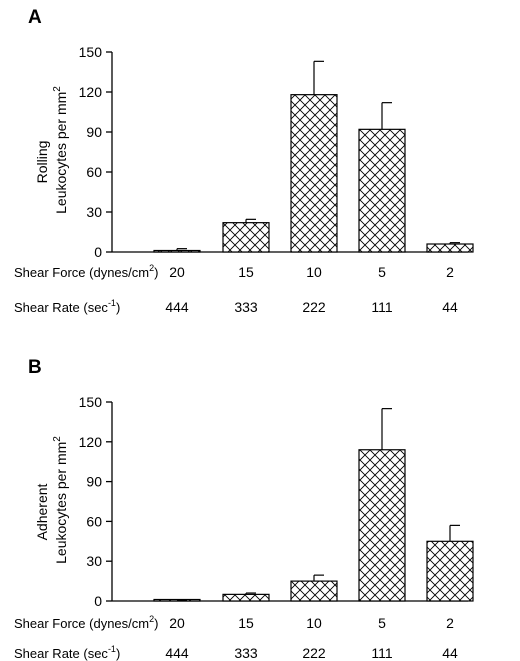 The image size is (520, 661). What do you see at coordinates (60, 500) in the screenshot?
I see `ylabel-b-line2: Leukocytes per mm2` at bounding box center [60, 500].